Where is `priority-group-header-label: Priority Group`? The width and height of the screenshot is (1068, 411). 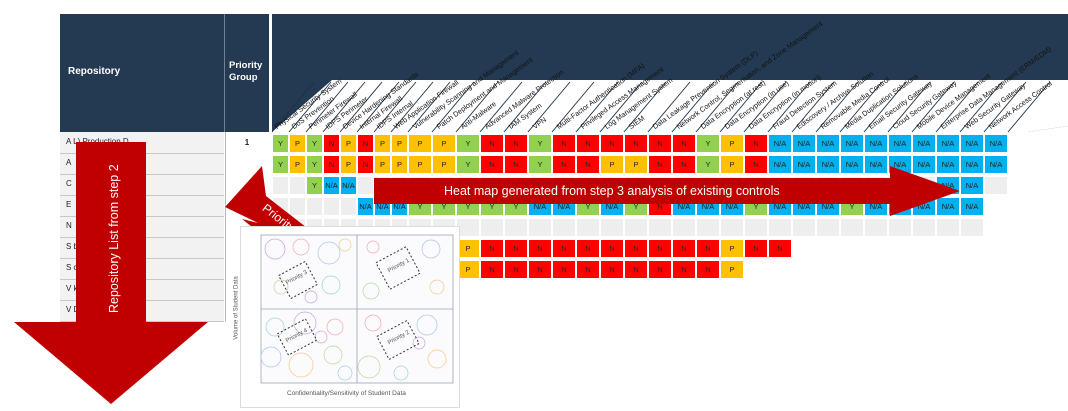 priority-group-header-label: Priority Group is located at coordinates (246, 71).